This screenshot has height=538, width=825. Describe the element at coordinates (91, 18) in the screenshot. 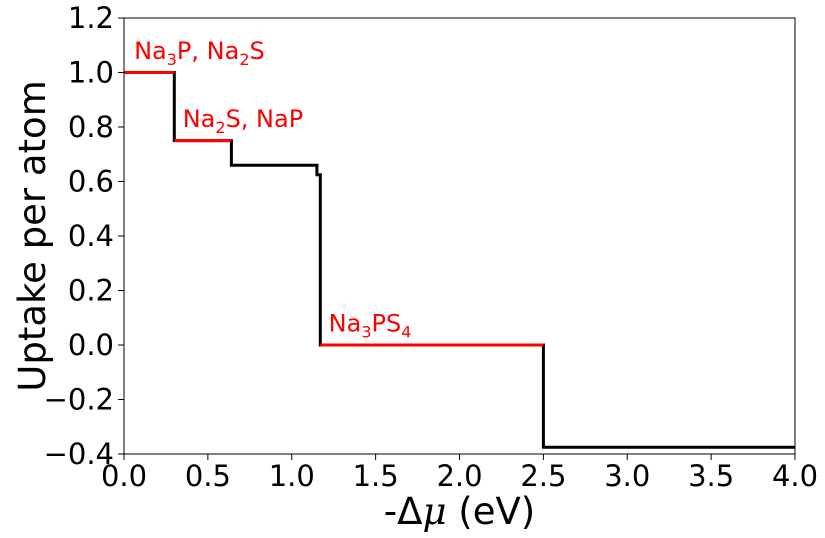

I see `y-tick-label: 1.2` at that location.